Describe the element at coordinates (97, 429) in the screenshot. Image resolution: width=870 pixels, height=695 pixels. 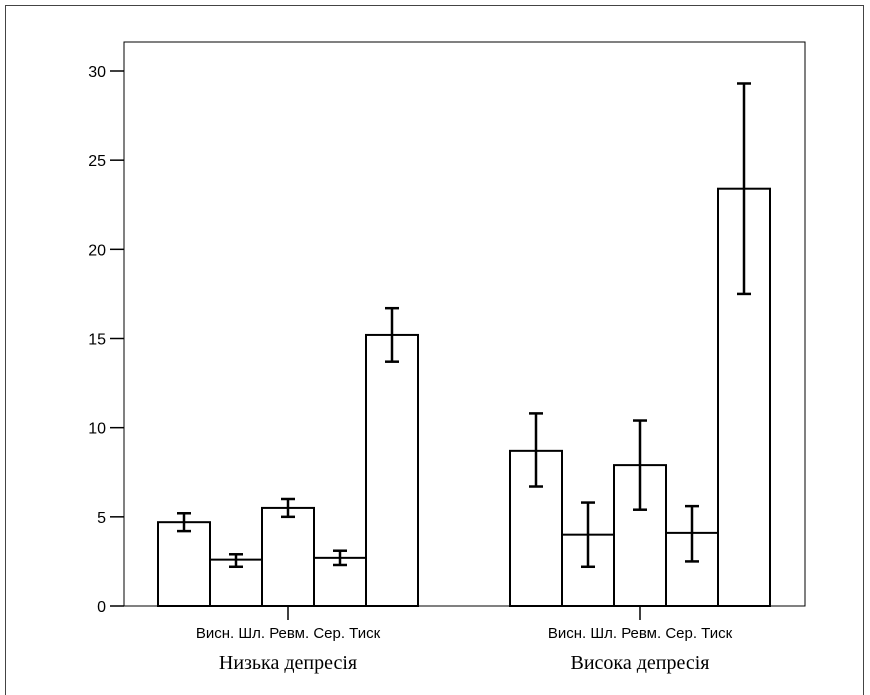
I see `y-tick-label: 10` at that location.